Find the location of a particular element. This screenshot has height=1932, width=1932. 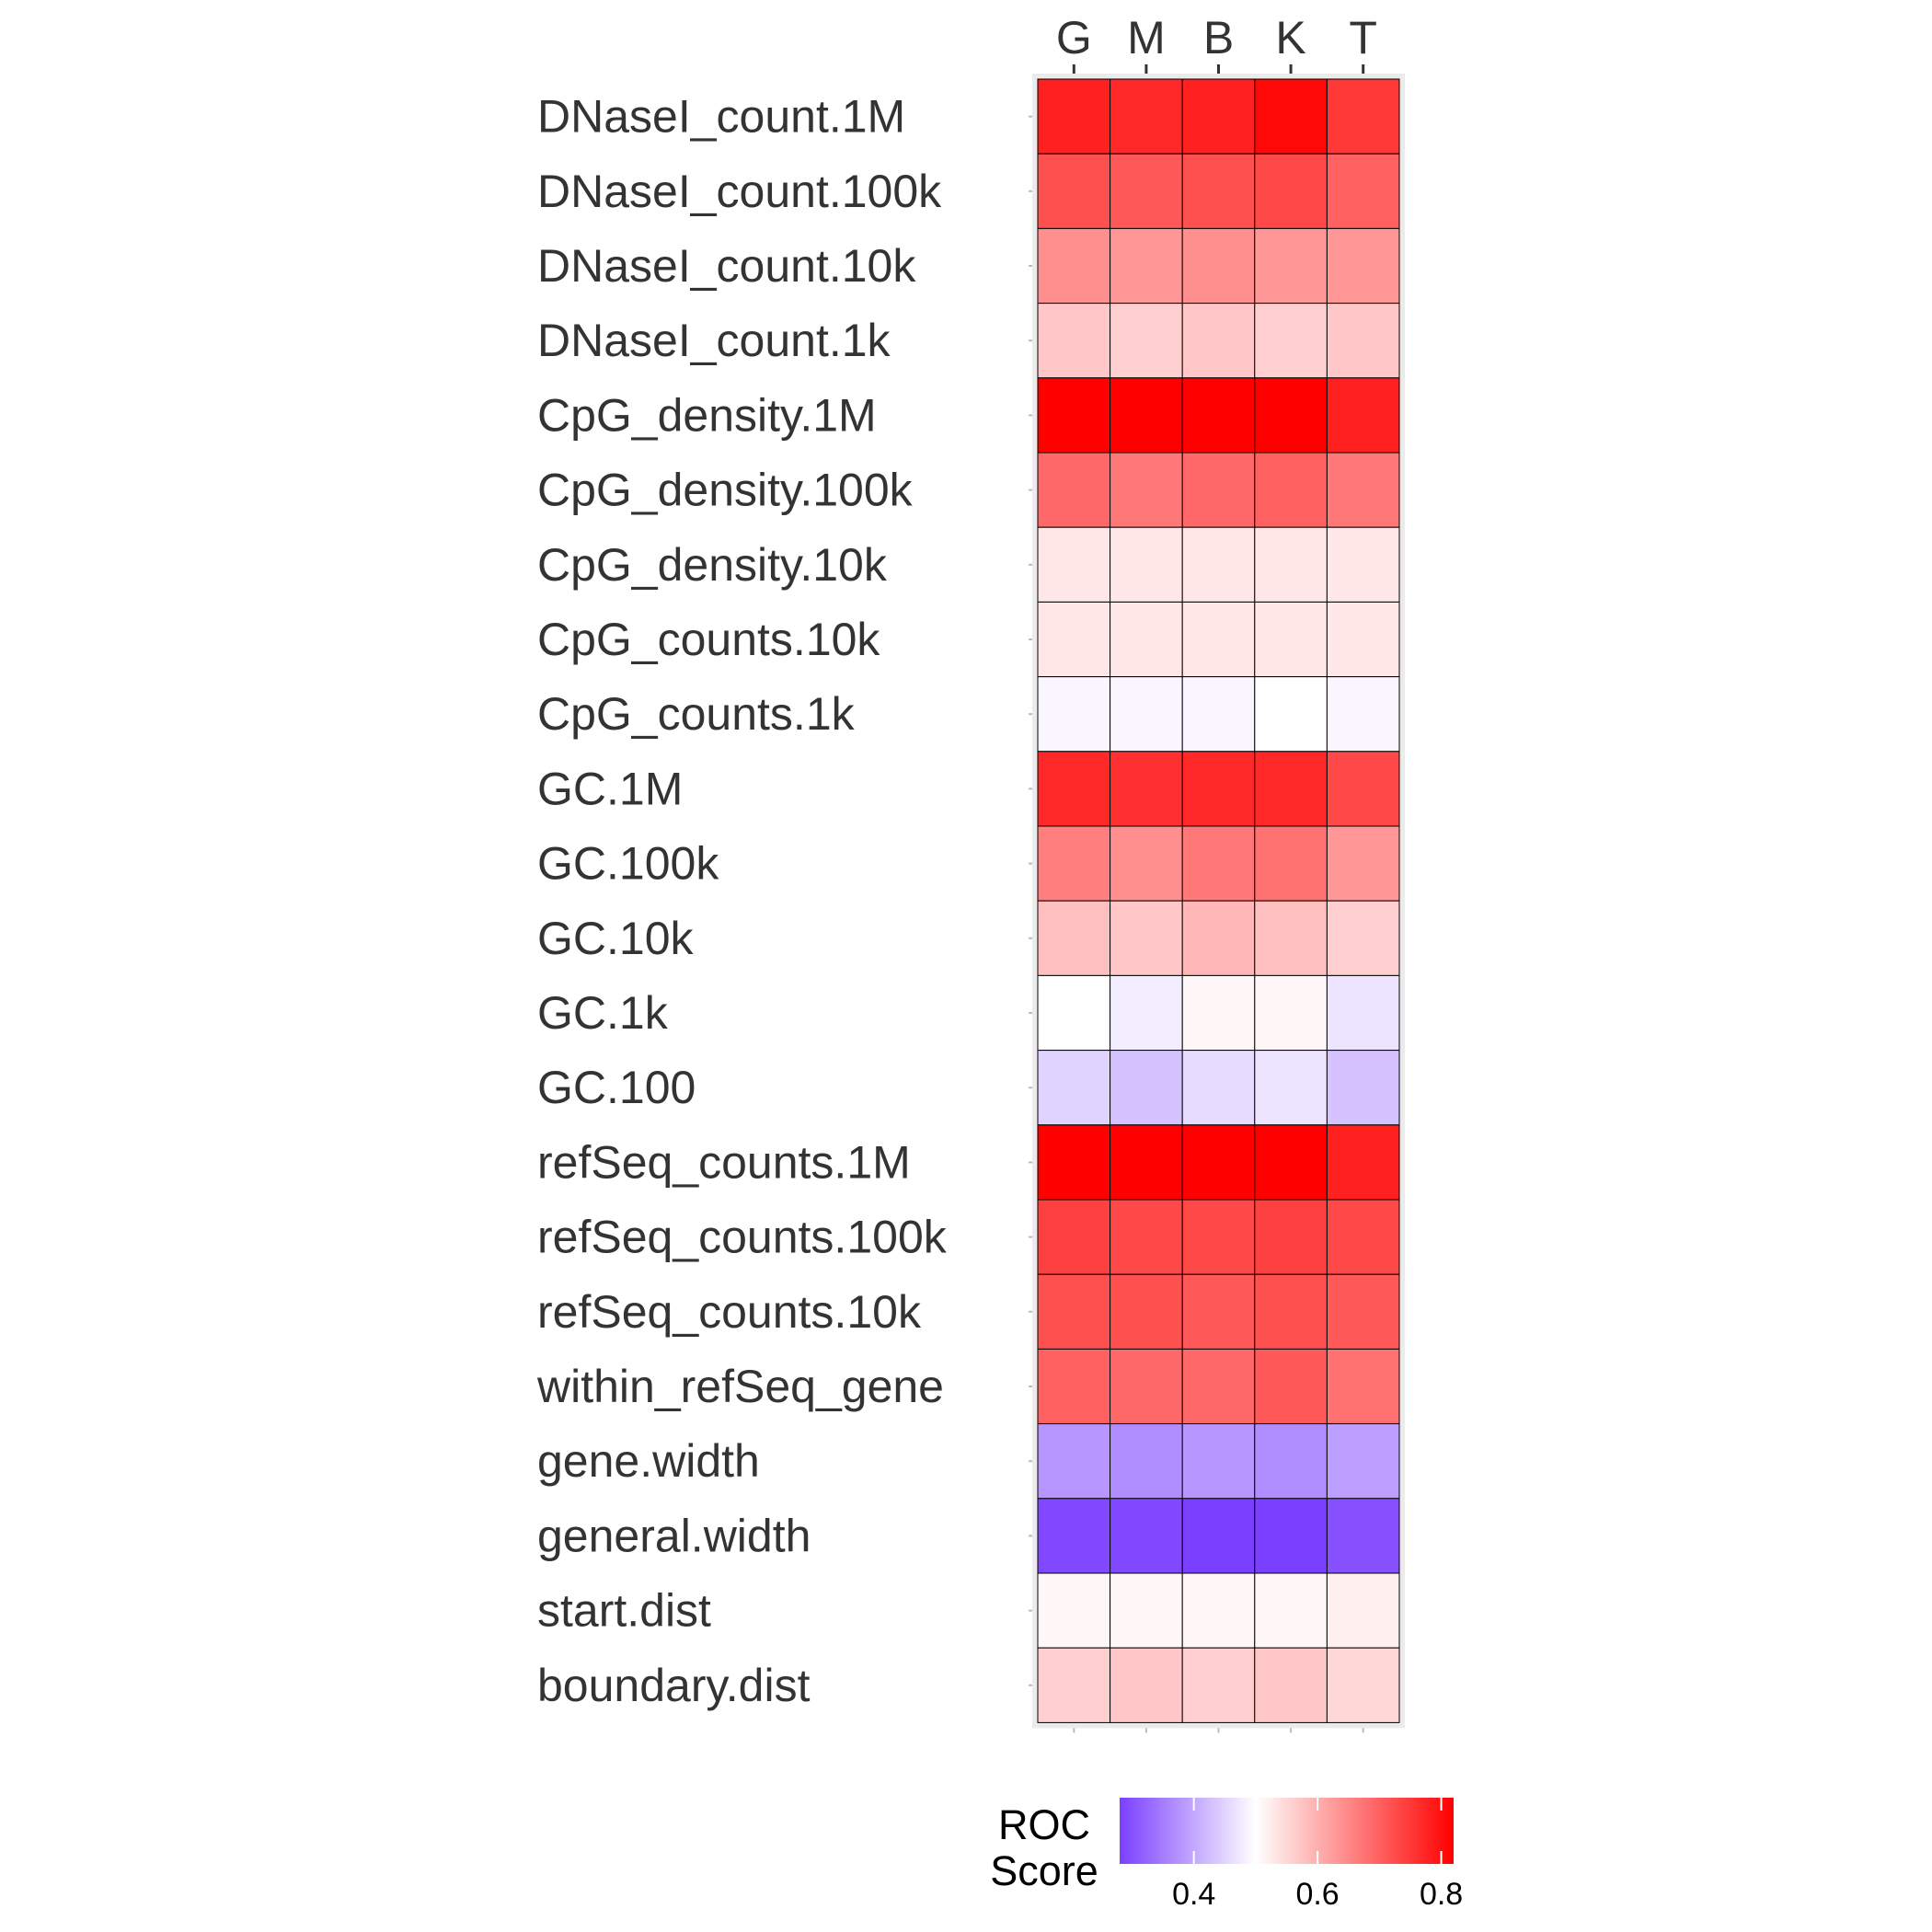

row-label: DNaseI_count.100k is located at coordinates (739, 191).